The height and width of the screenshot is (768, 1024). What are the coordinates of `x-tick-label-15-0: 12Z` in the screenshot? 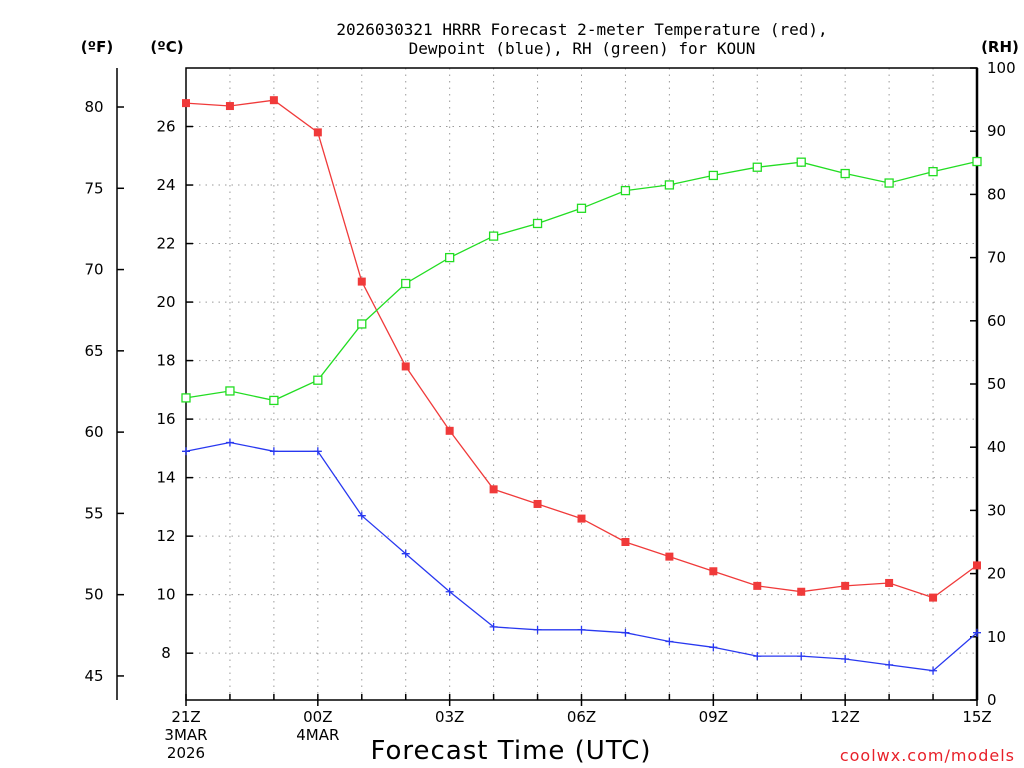 It's located at (844, 717).